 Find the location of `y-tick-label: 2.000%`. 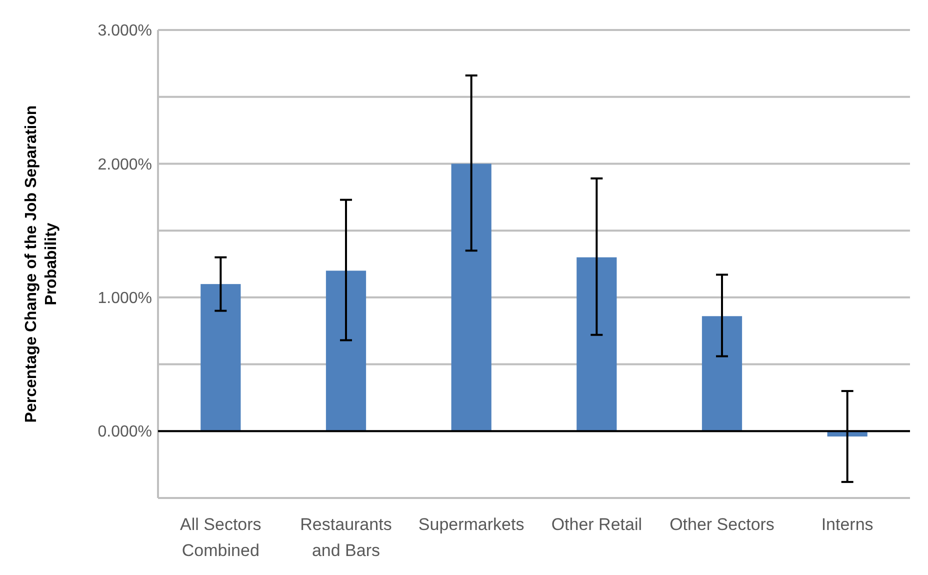

y-tick-label: 2.000% is located at coordinates (125, 165).